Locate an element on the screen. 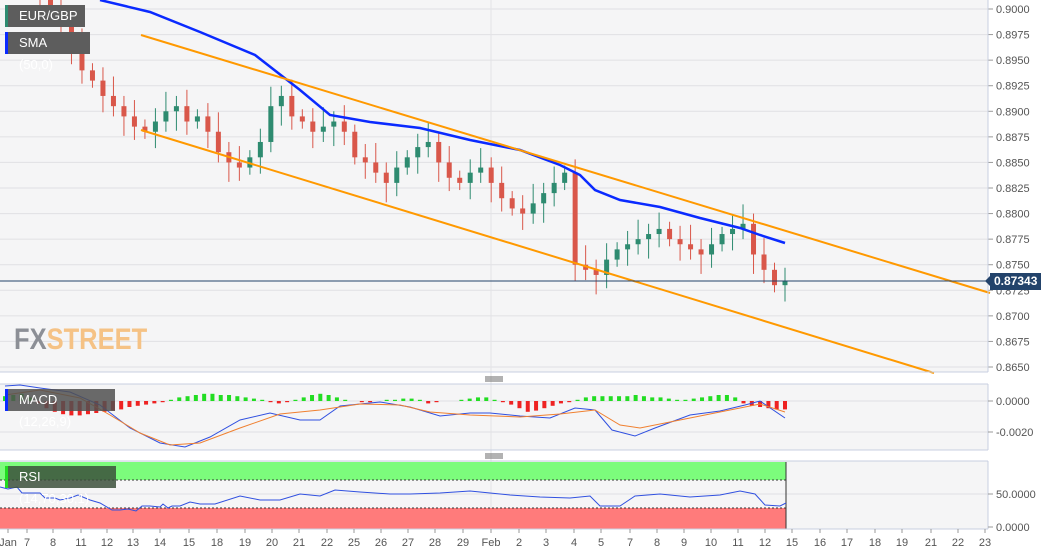 The height and width of the screenshot is (555, 1060). time-axis-label: 27 is located at coordinates (408, 543).